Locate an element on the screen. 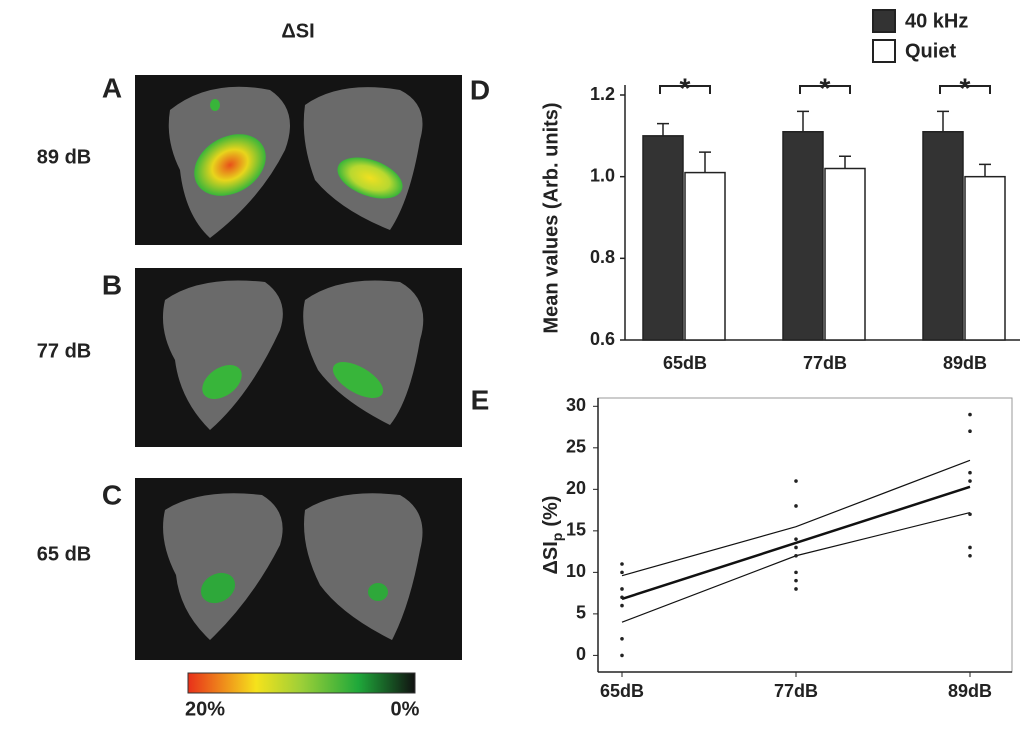  panel-label: 77 dB is located at coordinates (64, 351).